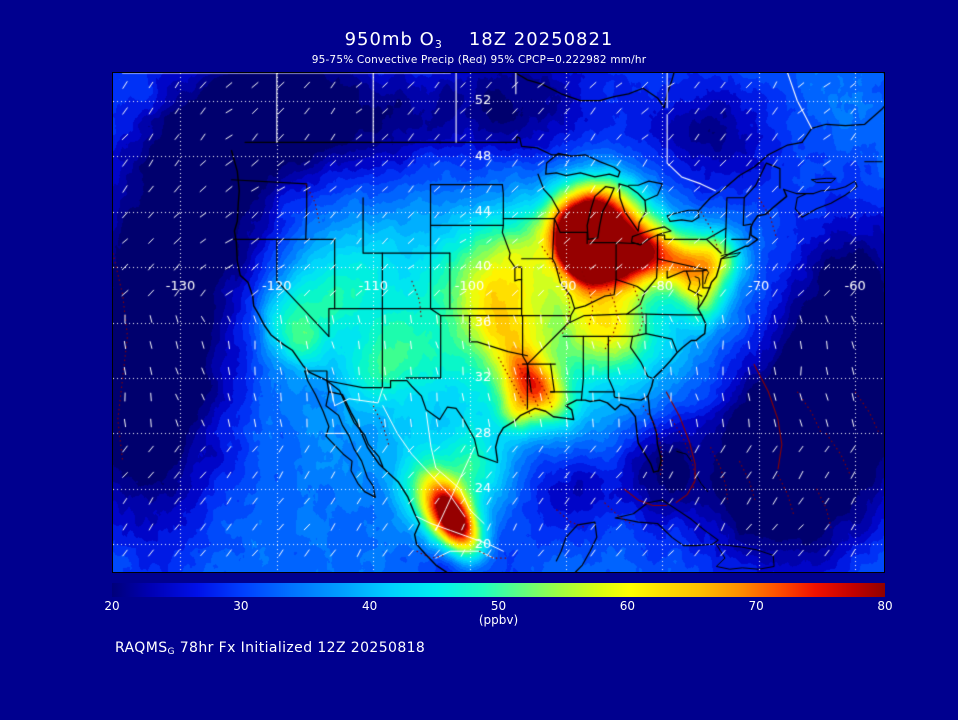 The width and height of the screenshot is (958, 720). I want to click on colorbar-tick-label: 50, so click(498, 606).